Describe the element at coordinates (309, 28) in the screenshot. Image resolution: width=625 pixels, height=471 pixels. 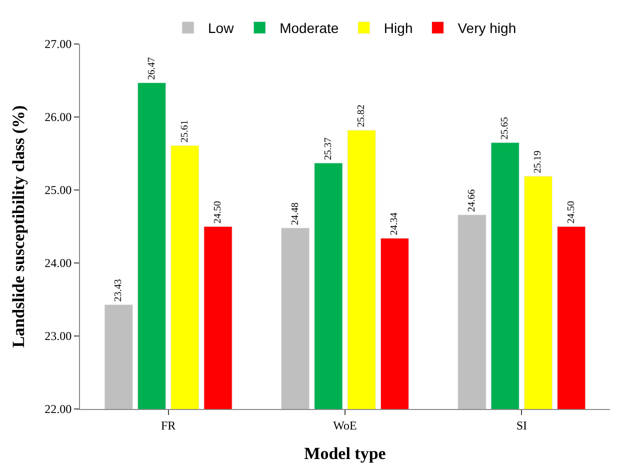
I see `legend-label: Moderate` at that location.